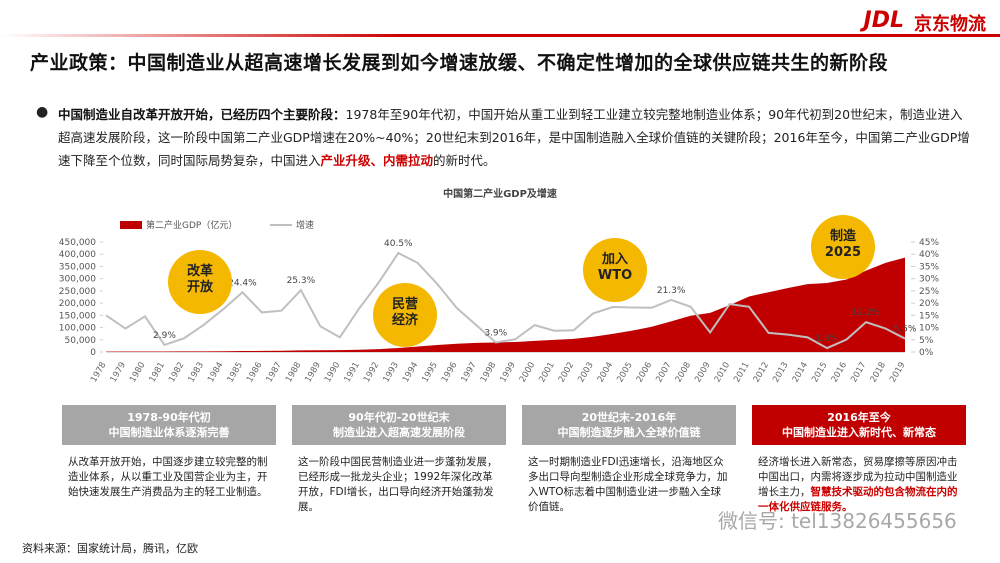 The width and height of the screenshot is (1000, 563). What do you see at coordinates (859, 432) in the screenshot?
I see `stage-heading: 中国制造业进入新时代、新常态` at bounding box center [859, 432].